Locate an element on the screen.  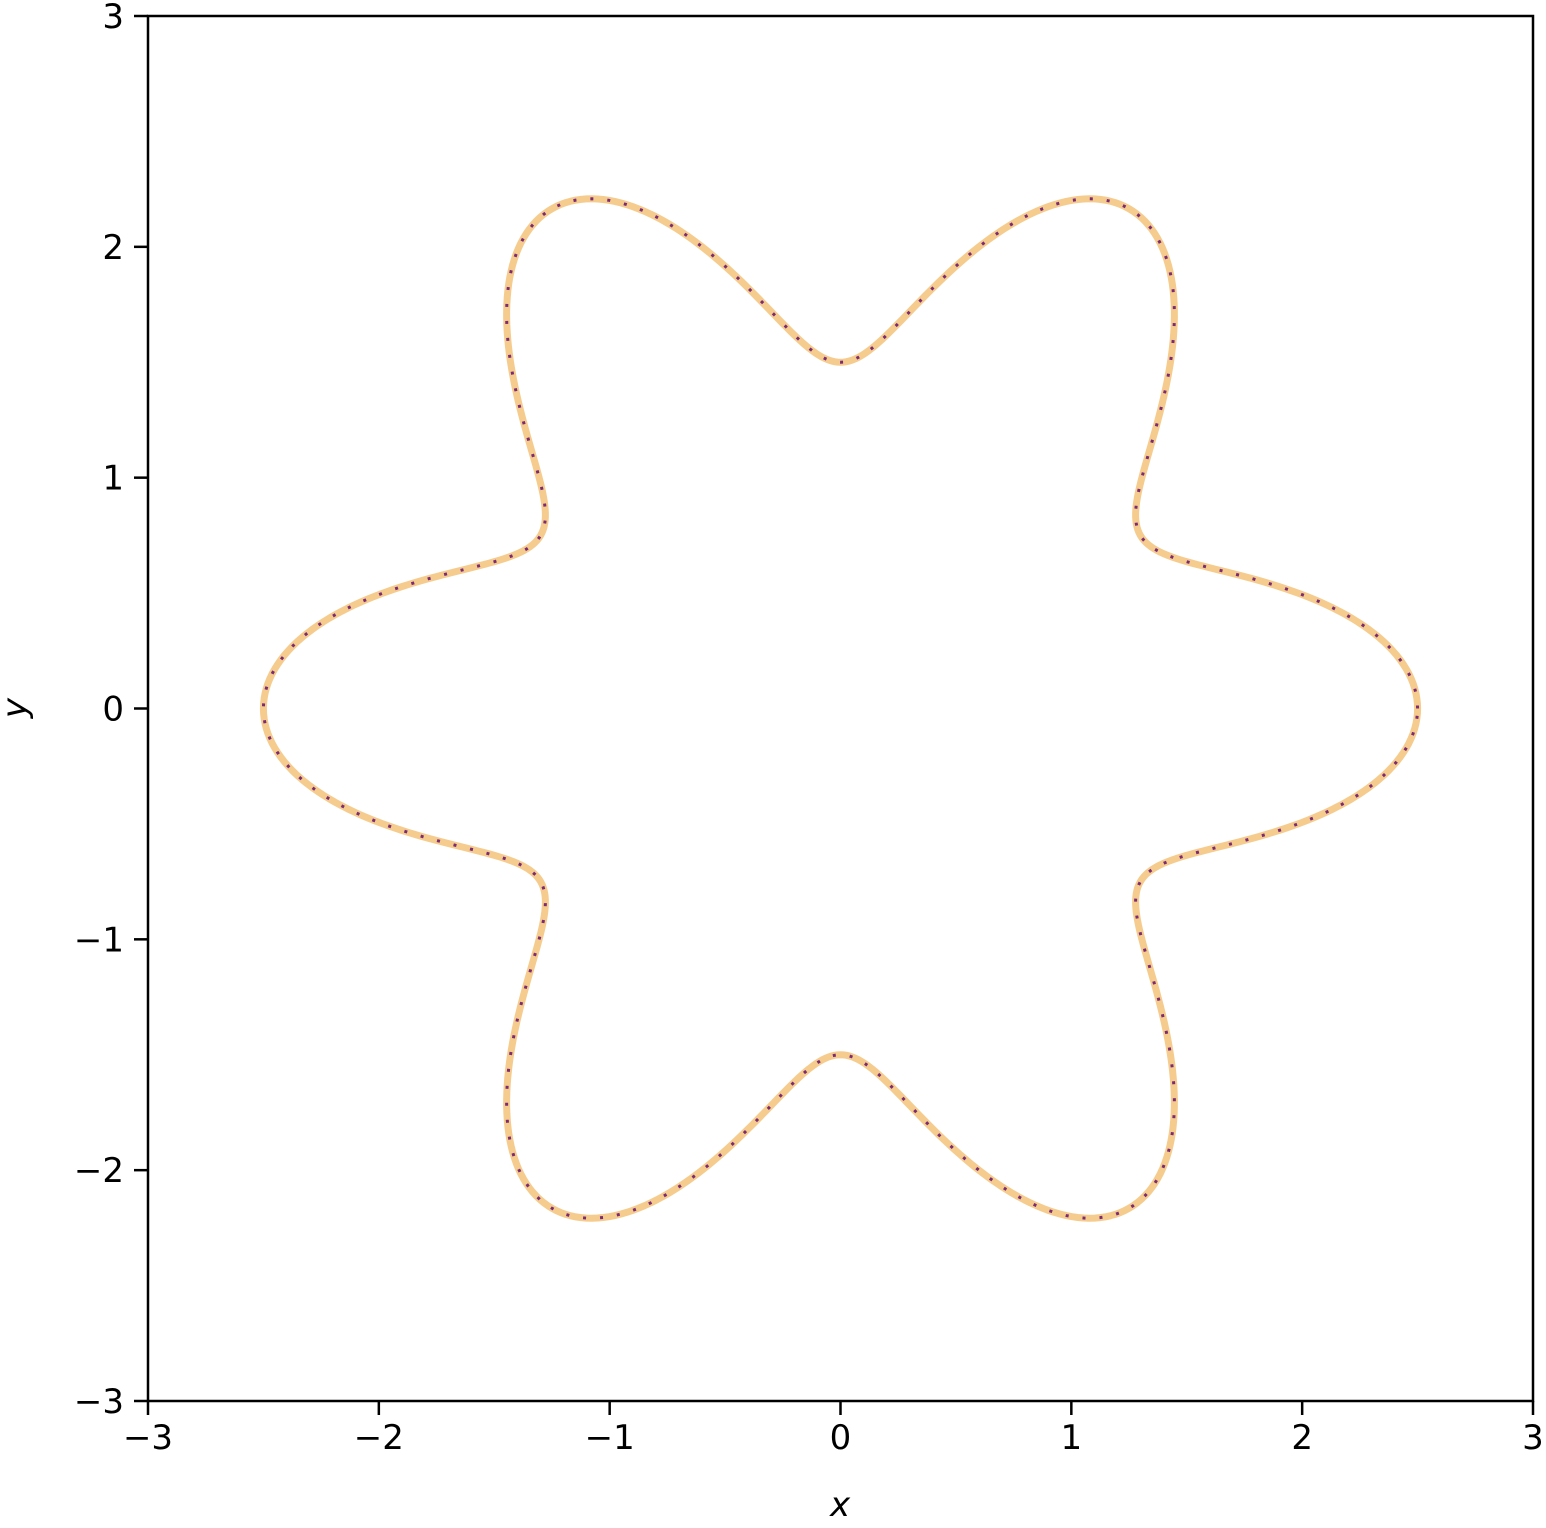
x-tick-label: 2 is located at coordinates (1302, 1438).